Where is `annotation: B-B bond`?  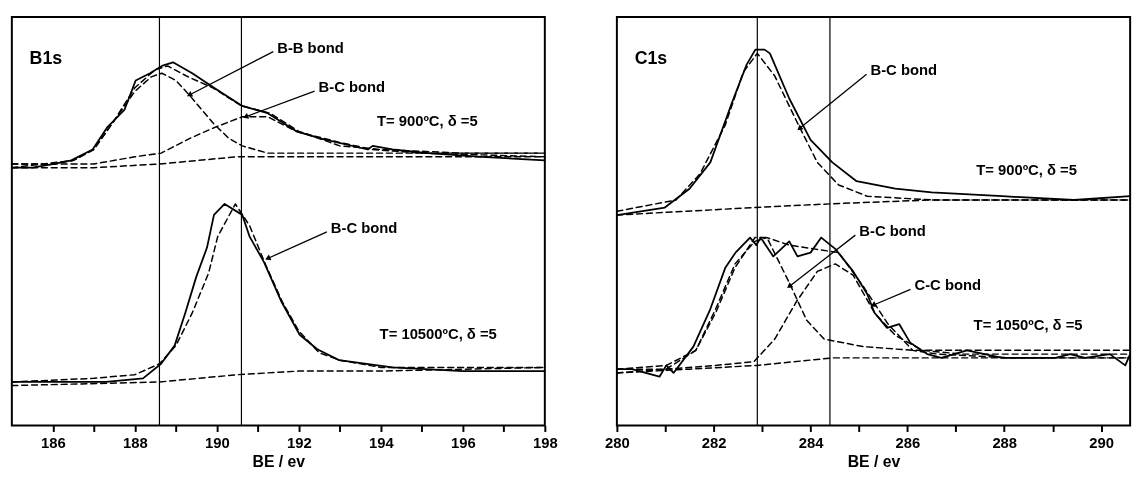
annotation: B-B bond is located at coordinates (310, 47).